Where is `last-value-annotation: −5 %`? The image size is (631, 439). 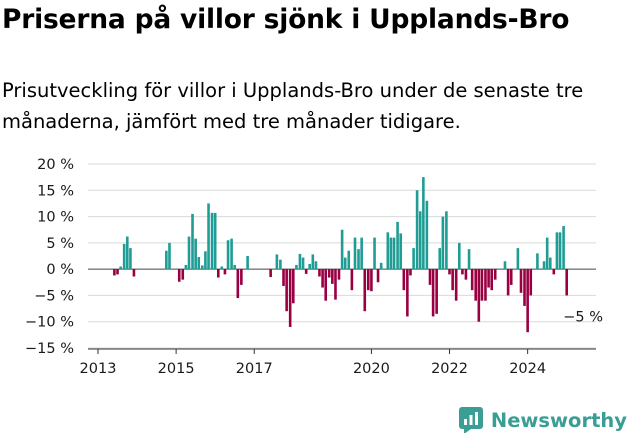 last-value-annotation: −5 % is located at coordinates (583, 317).